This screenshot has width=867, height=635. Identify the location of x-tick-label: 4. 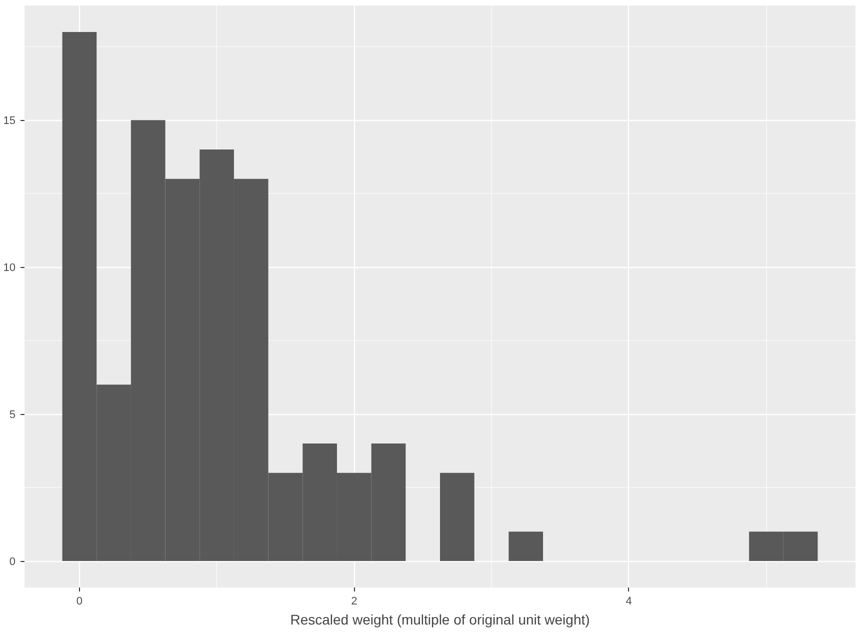
(629, 602).